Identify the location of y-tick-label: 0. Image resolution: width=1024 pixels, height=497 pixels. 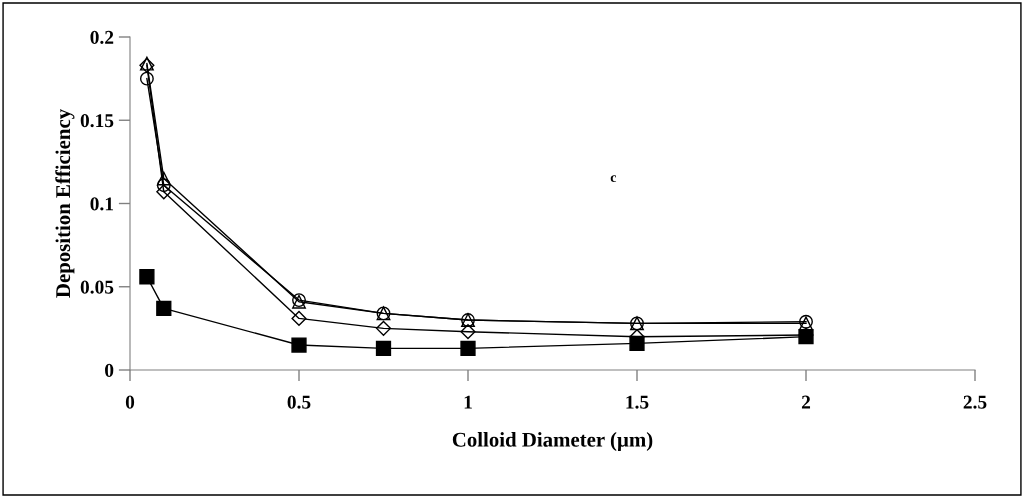
(109, 370).